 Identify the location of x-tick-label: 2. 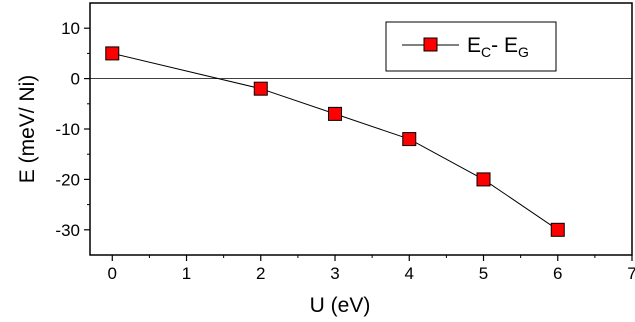
(260, 273).